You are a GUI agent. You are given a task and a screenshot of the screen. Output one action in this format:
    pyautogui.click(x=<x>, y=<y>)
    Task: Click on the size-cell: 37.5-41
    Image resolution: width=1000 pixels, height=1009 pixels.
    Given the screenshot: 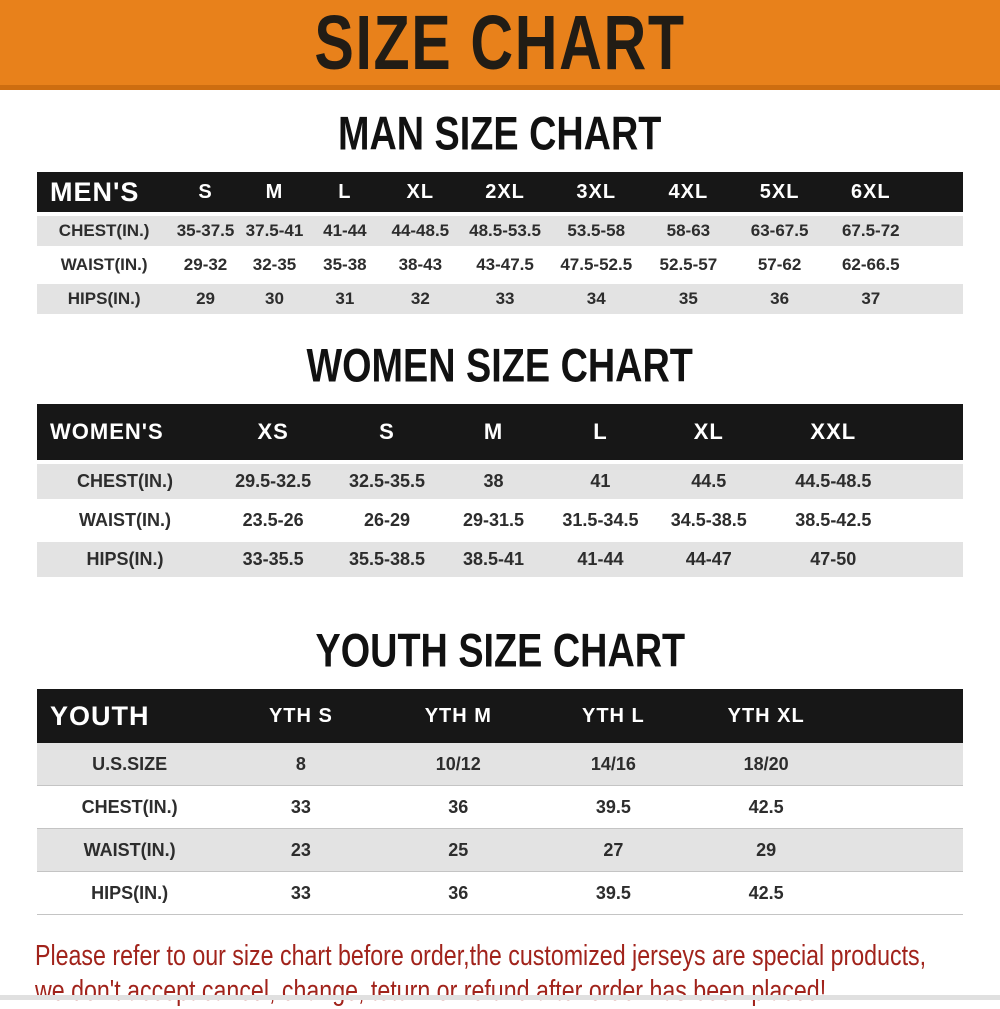 What is the action you would take?
    pyautogui.click(x=274, y=231)
    